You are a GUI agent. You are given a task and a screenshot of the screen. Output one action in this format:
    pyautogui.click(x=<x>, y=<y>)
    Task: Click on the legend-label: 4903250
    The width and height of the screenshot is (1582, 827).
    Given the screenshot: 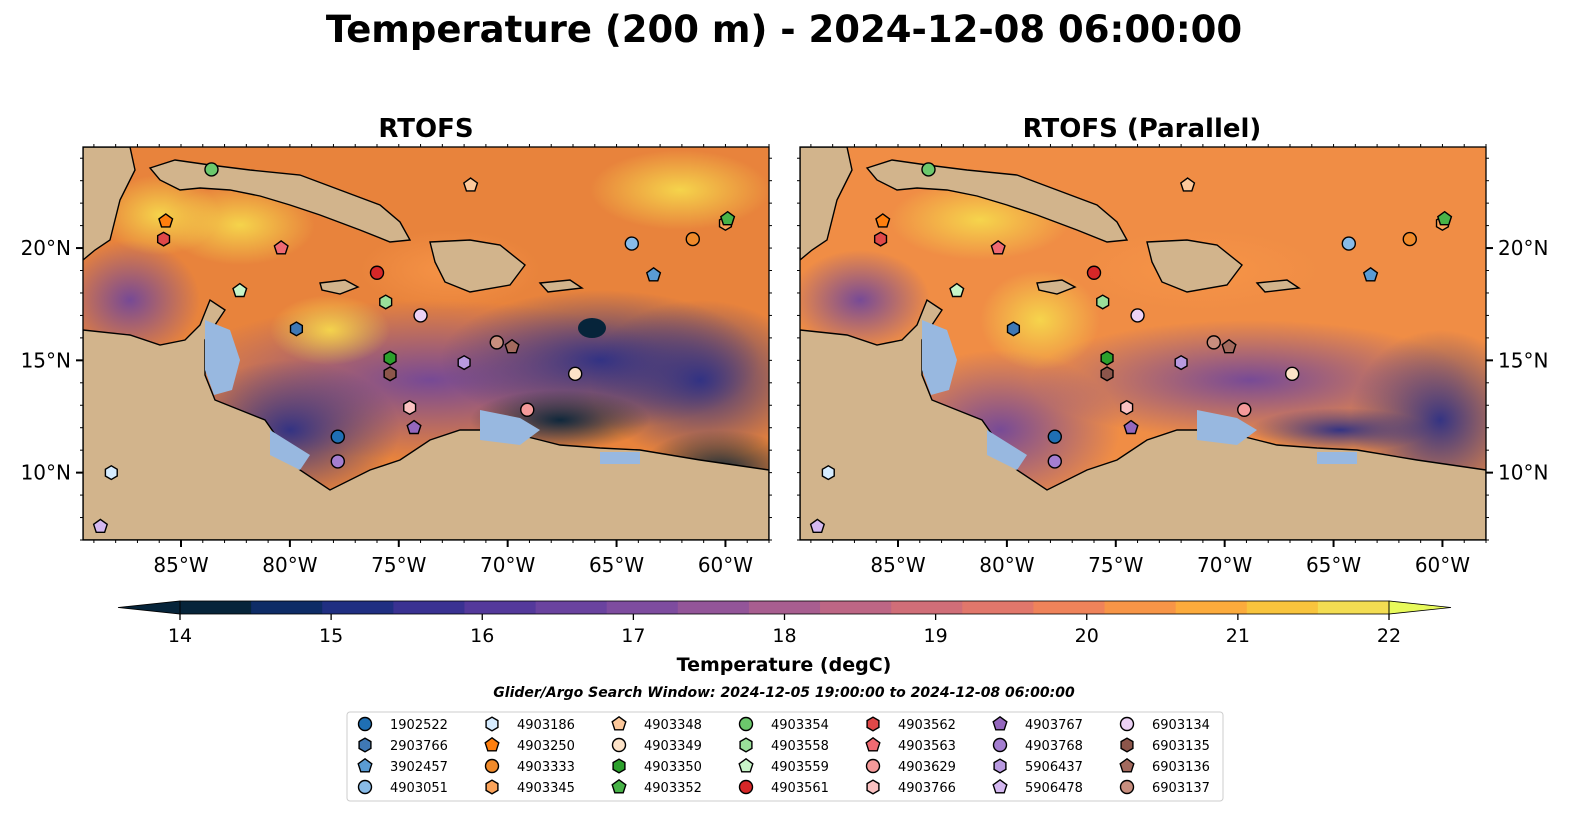 What is the action you would take?
    pyautogui.click(x=546, y=746)
    